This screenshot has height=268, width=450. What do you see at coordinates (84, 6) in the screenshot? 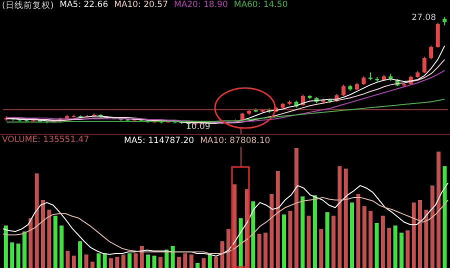
I see `text: MA5: 22.66` at bounding box center [84, 6].